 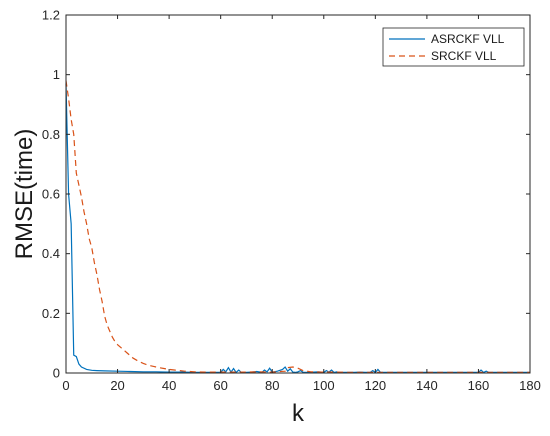 What do you see at coordinates (427, 385) in the screenshot?
I see `x-tick-label: 140` at bounding box center [427, 385].